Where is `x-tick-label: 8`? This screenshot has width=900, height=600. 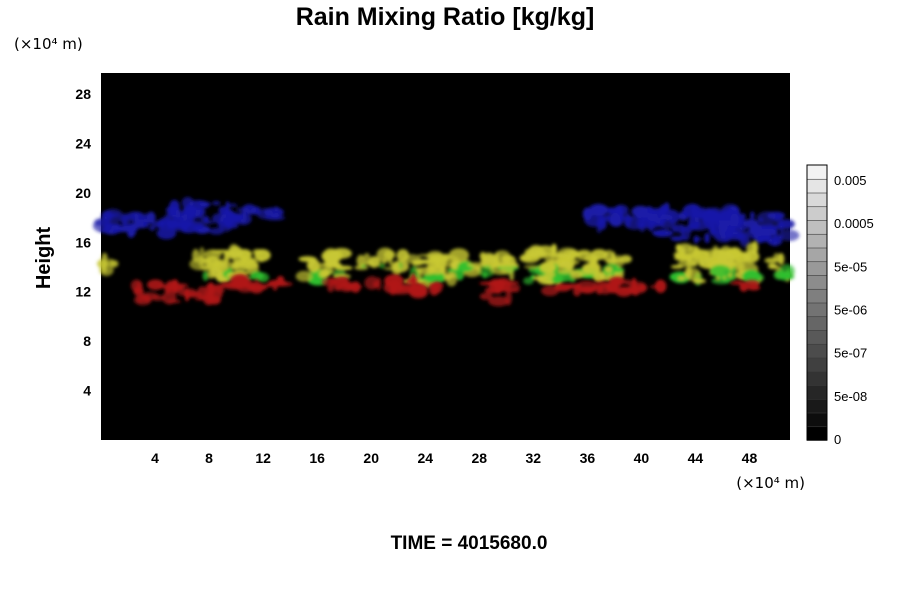 x-tick-label: 8 is located at coordinates (209, 458).